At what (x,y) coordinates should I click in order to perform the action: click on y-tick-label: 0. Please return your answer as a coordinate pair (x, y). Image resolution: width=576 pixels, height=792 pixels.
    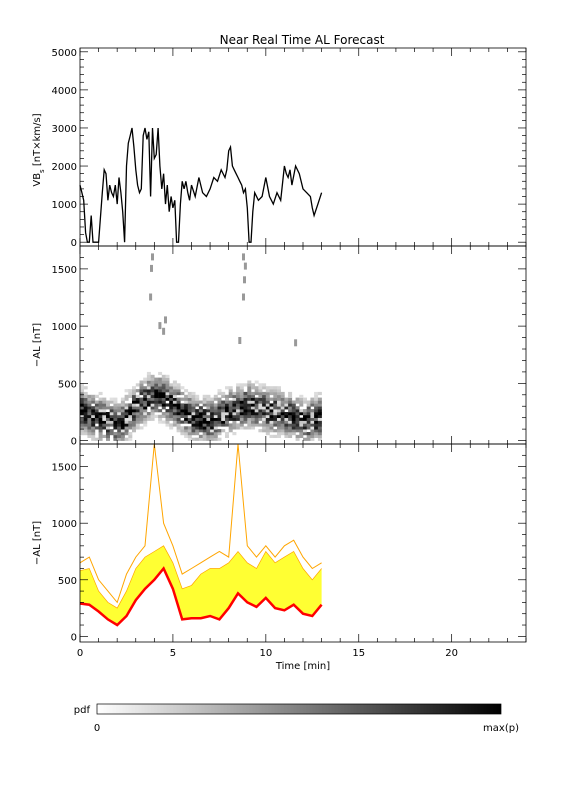
    Looking at the image, I should click on (74, 637).